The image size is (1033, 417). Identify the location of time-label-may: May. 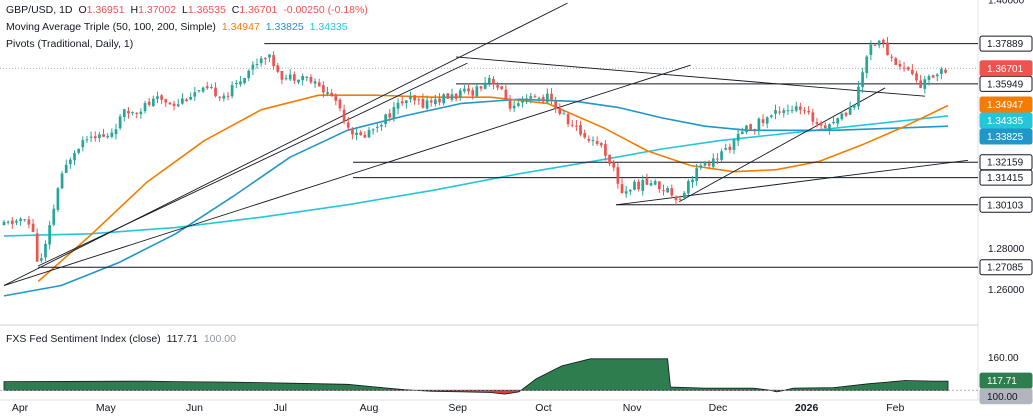
(106, 408).